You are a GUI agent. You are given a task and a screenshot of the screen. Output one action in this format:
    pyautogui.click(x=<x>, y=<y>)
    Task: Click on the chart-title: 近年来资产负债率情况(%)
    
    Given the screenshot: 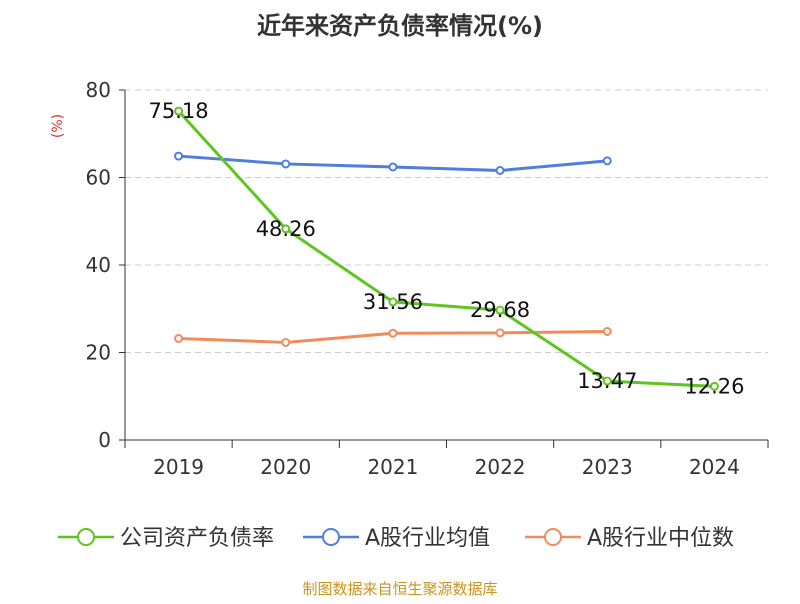 What is the action you would take?
    pyautogui.click(x=400, y=26)
    